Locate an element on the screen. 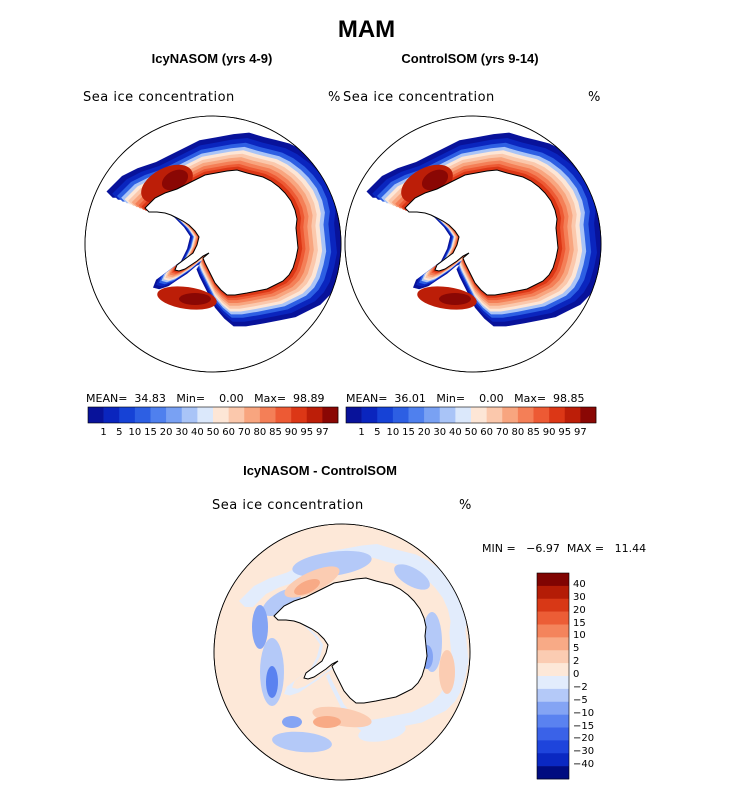 The width and height of the screenshot is (733, 788). panel-1-colorbar is located at coordinates (213, 415).